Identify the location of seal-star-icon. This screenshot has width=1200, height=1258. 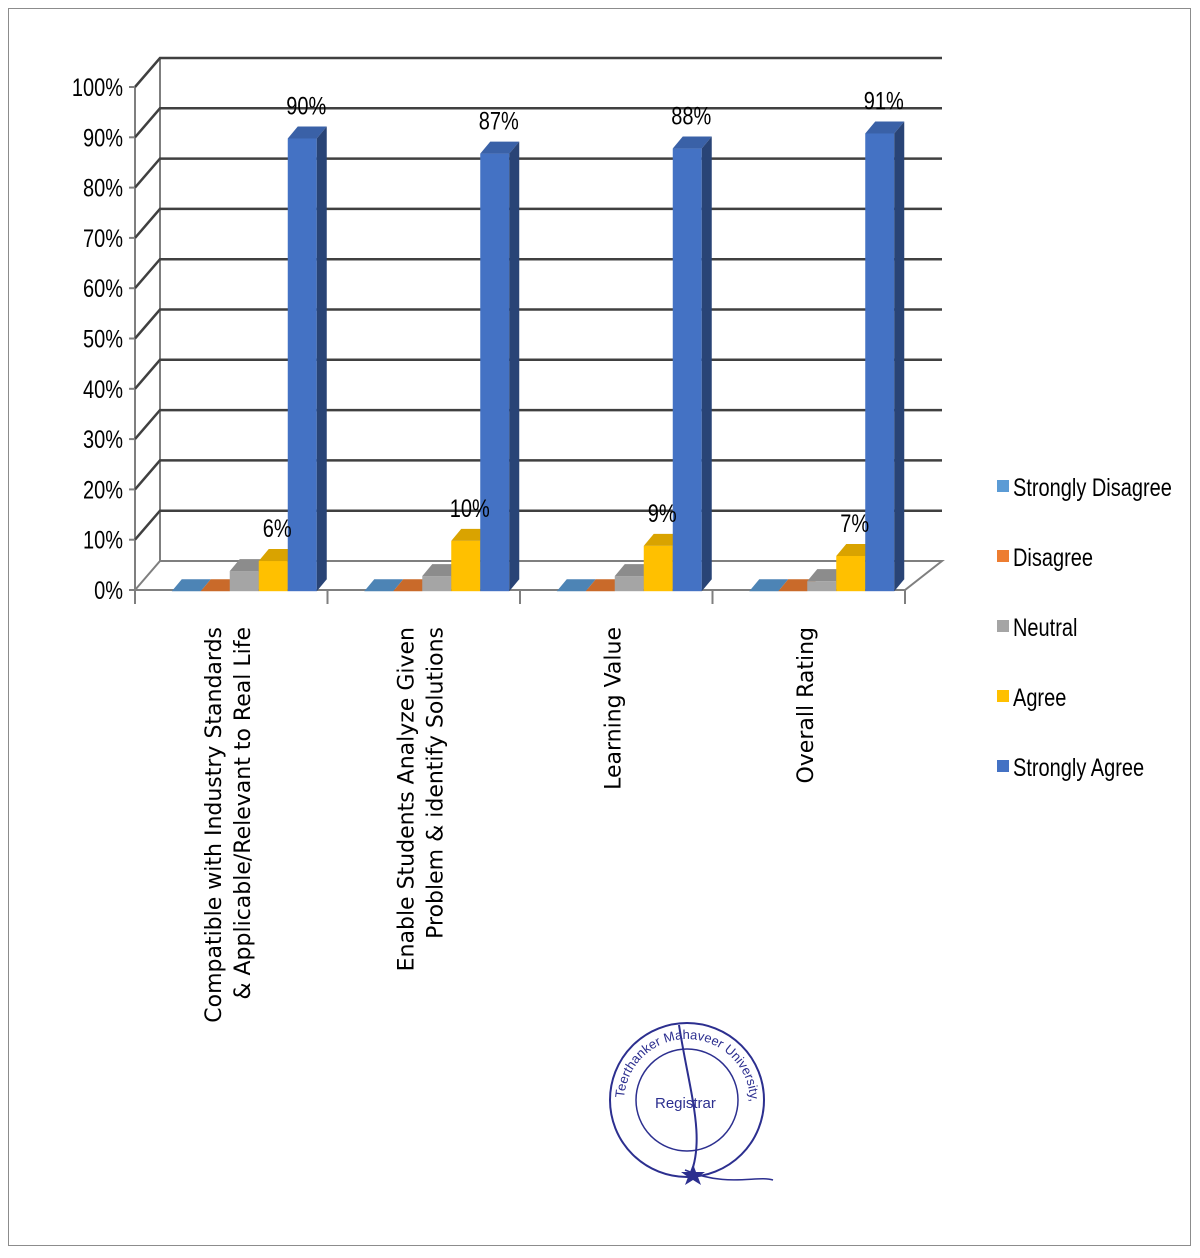
(693, 1174).